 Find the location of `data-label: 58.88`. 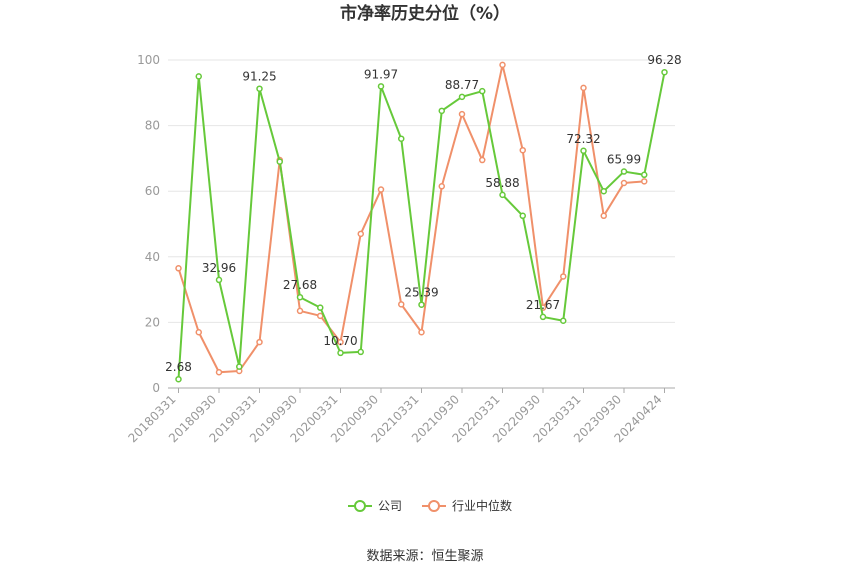

data-label: 58.88 is located at coordinates (502, 183).